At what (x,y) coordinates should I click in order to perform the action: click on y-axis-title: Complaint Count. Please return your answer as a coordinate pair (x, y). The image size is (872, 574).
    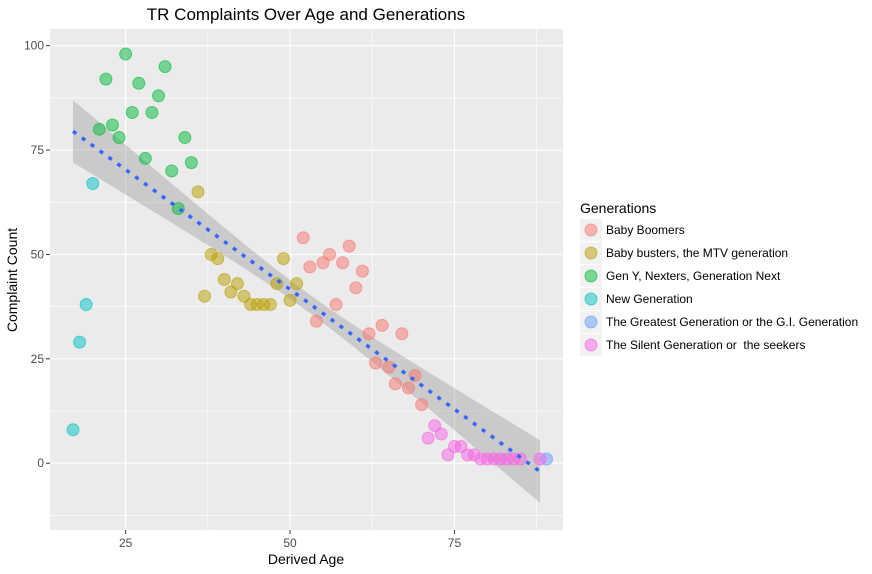
    Looking at the image, I should click on (12, 280).